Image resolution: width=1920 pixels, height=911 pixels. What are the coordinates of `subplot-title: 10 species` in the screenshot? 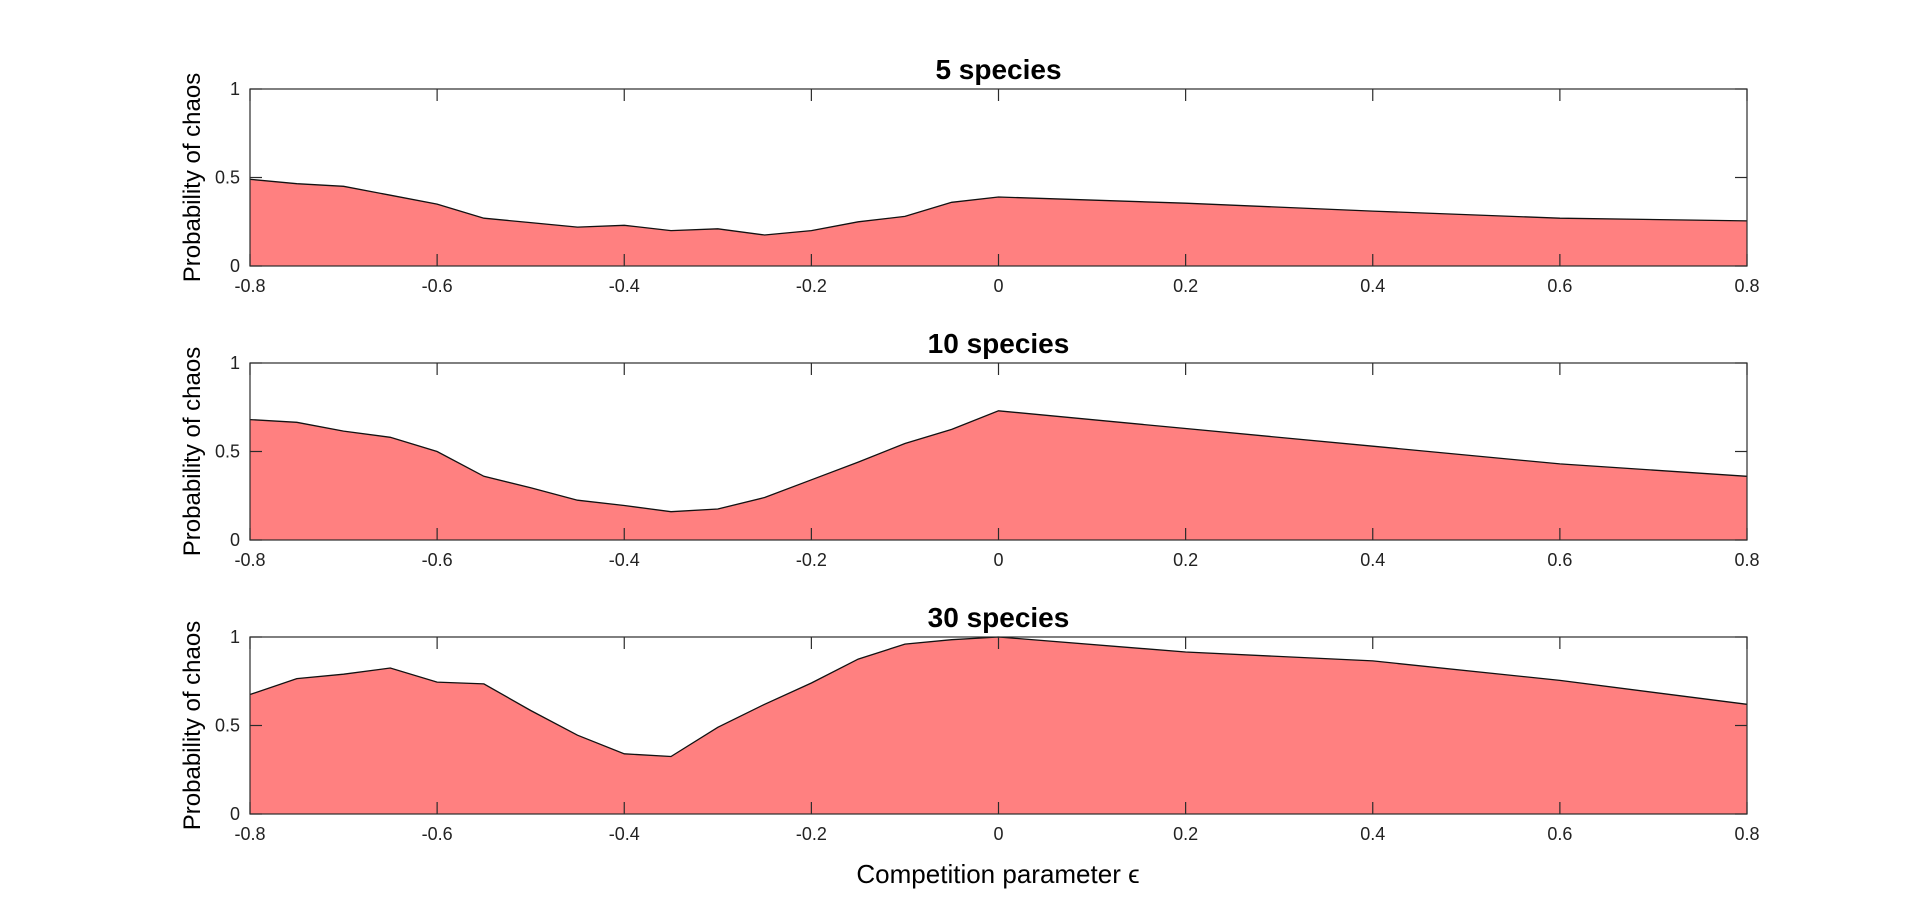 It's located at (999, 343).